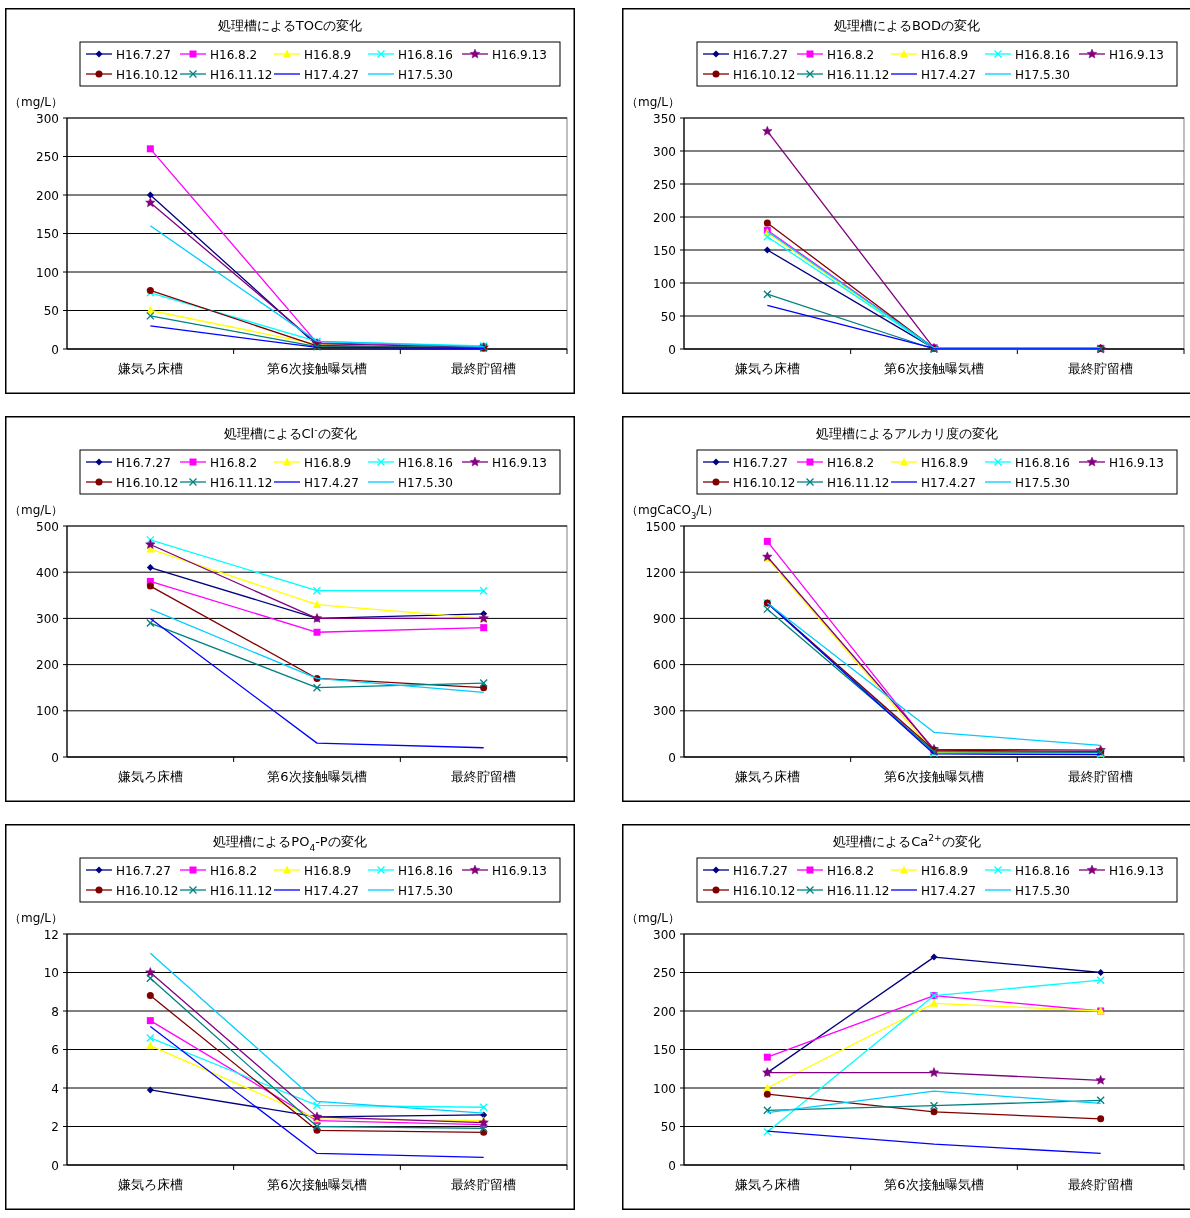 Image resolution: width=1190 pixels, height=1218 pixels. I want to click on y-tick-label: 350, so click(664, 118).